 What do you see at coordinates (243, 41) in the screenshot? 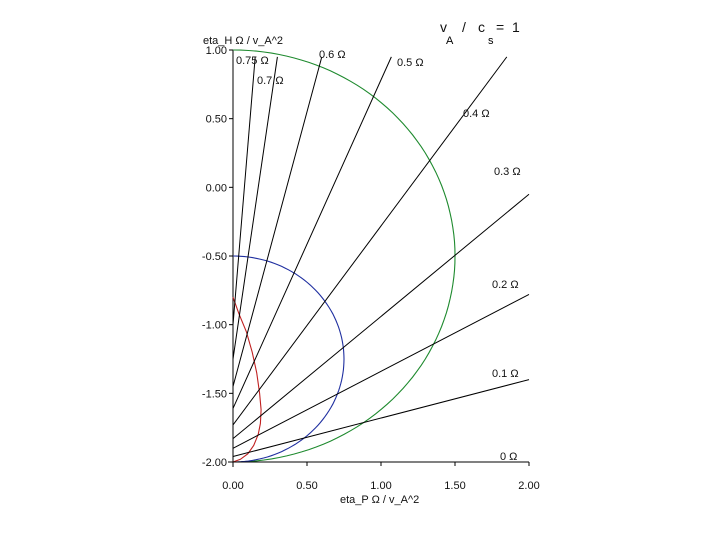
I see `y-axis-label: eta_H Ω / v_A^2` at bounding box center [243, 41].